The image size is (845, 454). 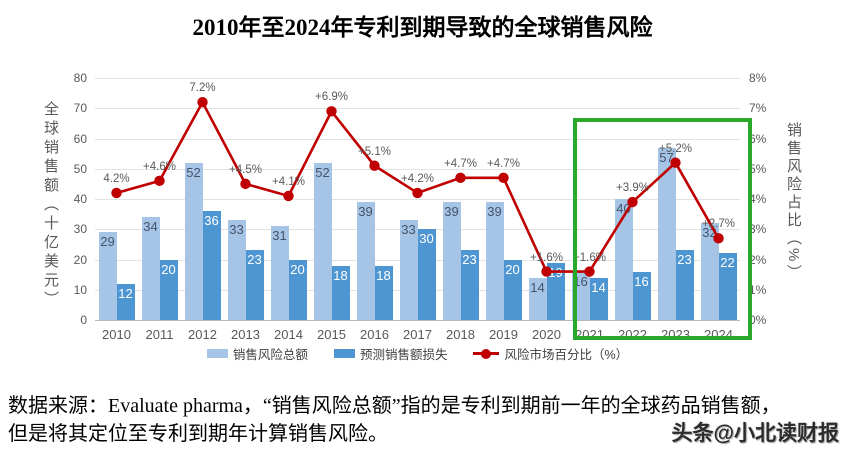 What do you see at coordinates (727, 263) in the screenshot?
I see `bar-value-label: 22` at bounding box center [727, 263].